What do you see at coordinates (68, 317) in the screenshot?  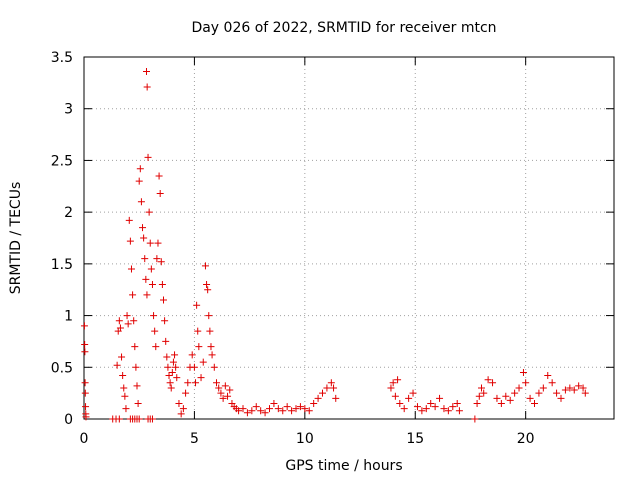 I see `y-tick-label: 1` at bounding box center [68, 317].